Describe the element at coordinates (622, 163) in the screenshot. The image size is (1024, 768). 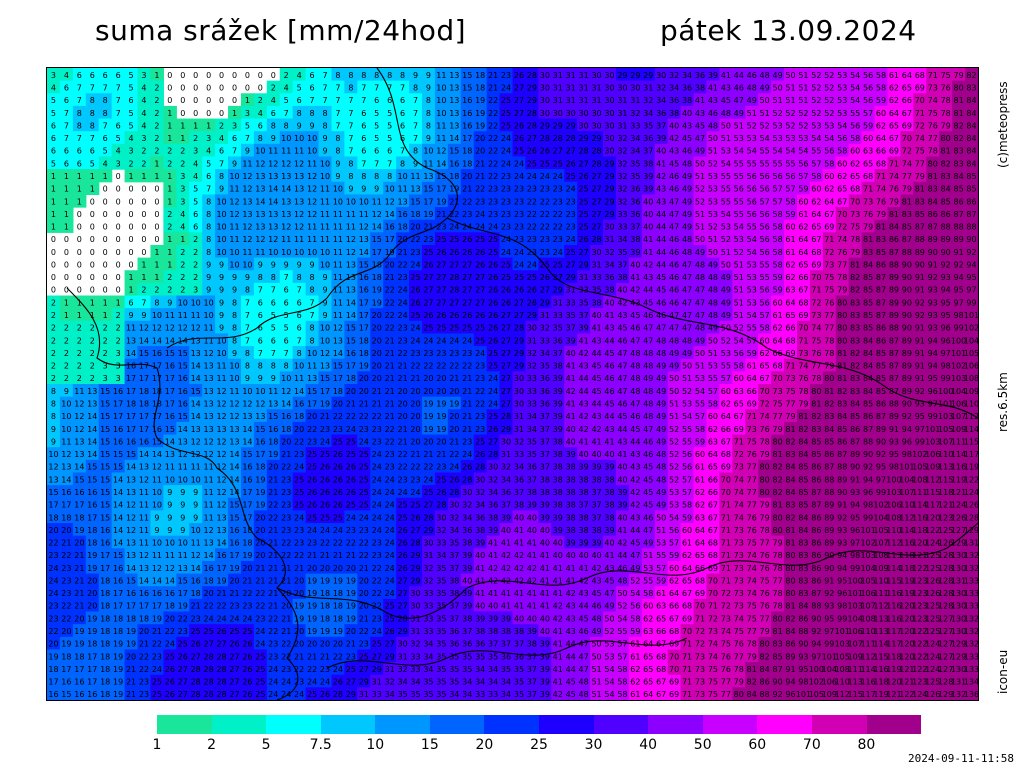
I see `svg-text: 32` at that location.